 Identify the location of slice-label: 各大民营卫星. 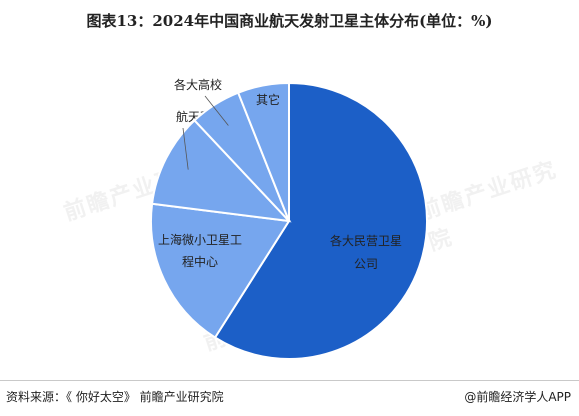
(366, 240).